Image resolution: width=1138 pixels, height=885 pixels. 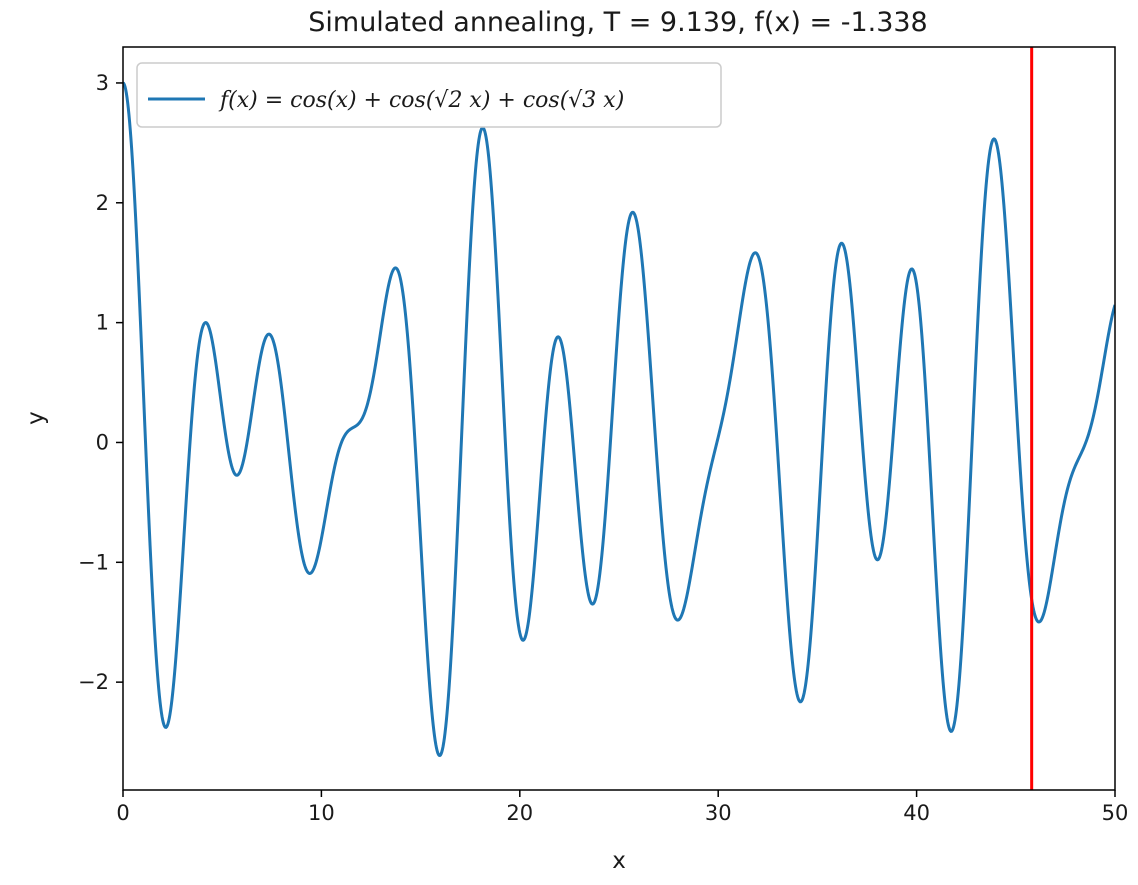 I want to click on x-tick-label: 20, so click(x=519, y=813).